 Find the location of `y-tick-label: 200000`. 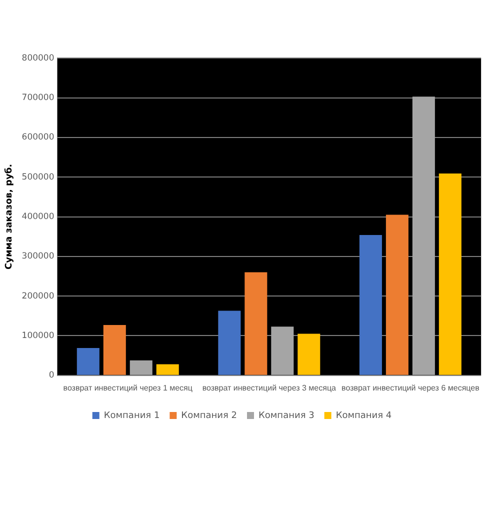

y-tick-label: 200000 is located at coordinates (38, 296).